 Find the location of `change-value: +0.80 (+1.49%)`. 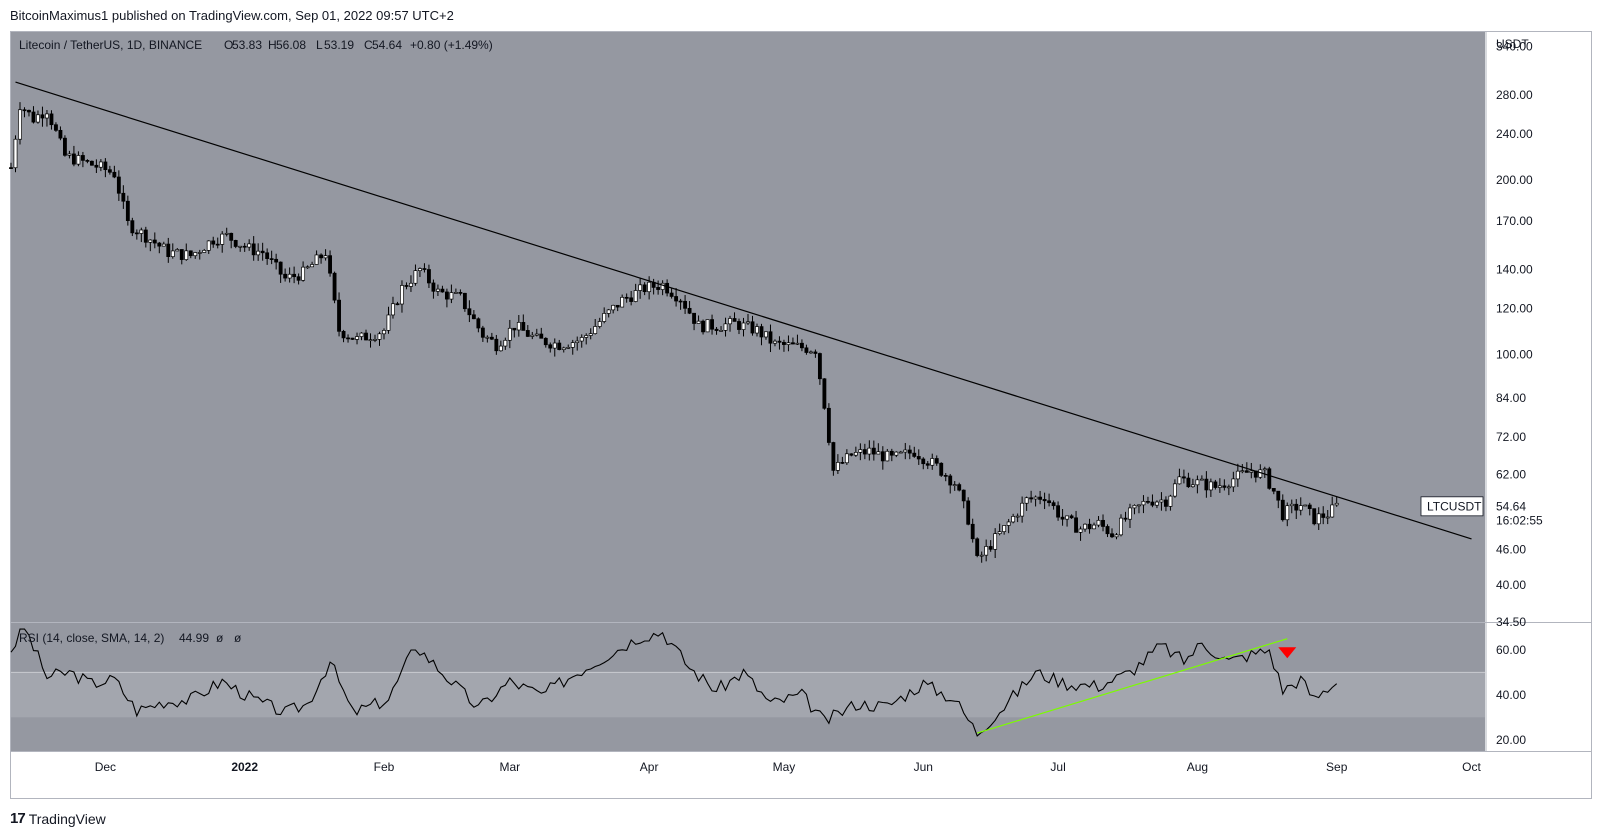

change-value: +0.80 (+1.49%) is located at coordinates (451, 45).